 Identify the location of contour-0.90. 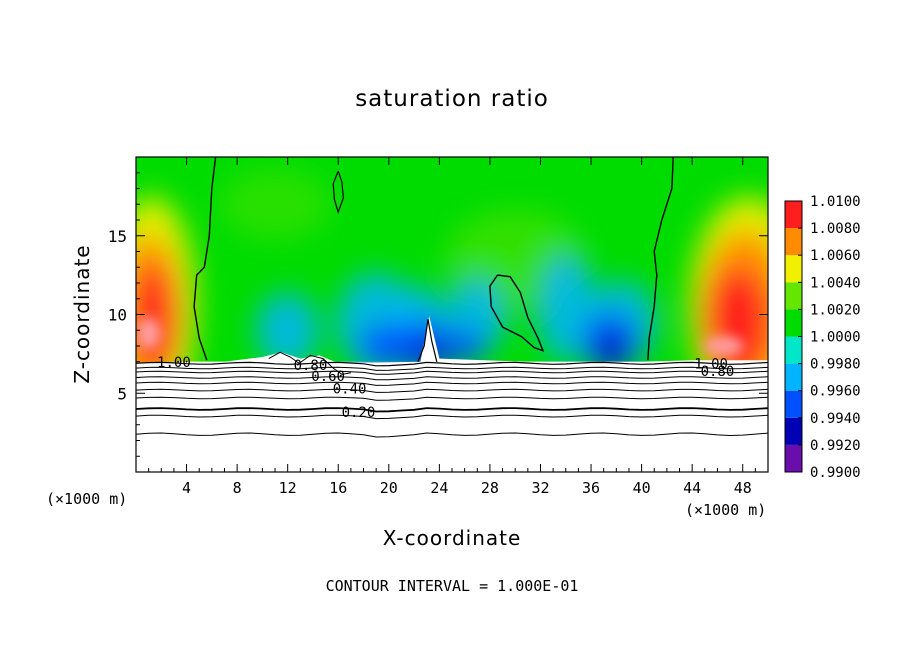
(452, 368).